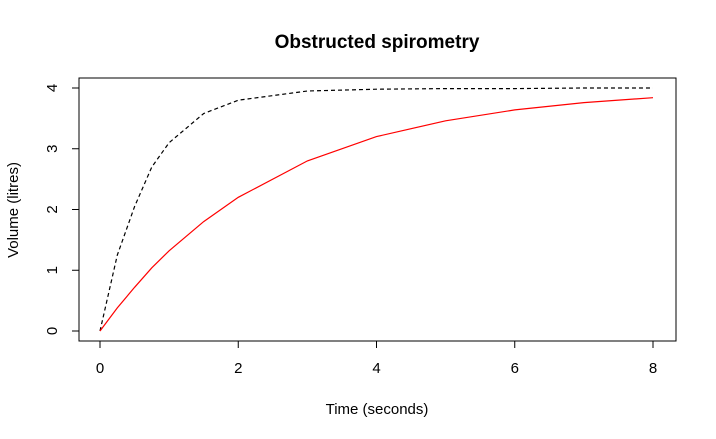 This screenshot has height=439, width=716. What do you see at coordinates (100, 368) in the screenshot?
I see `x-tick-label: 0` at bounding box center [100, 368].